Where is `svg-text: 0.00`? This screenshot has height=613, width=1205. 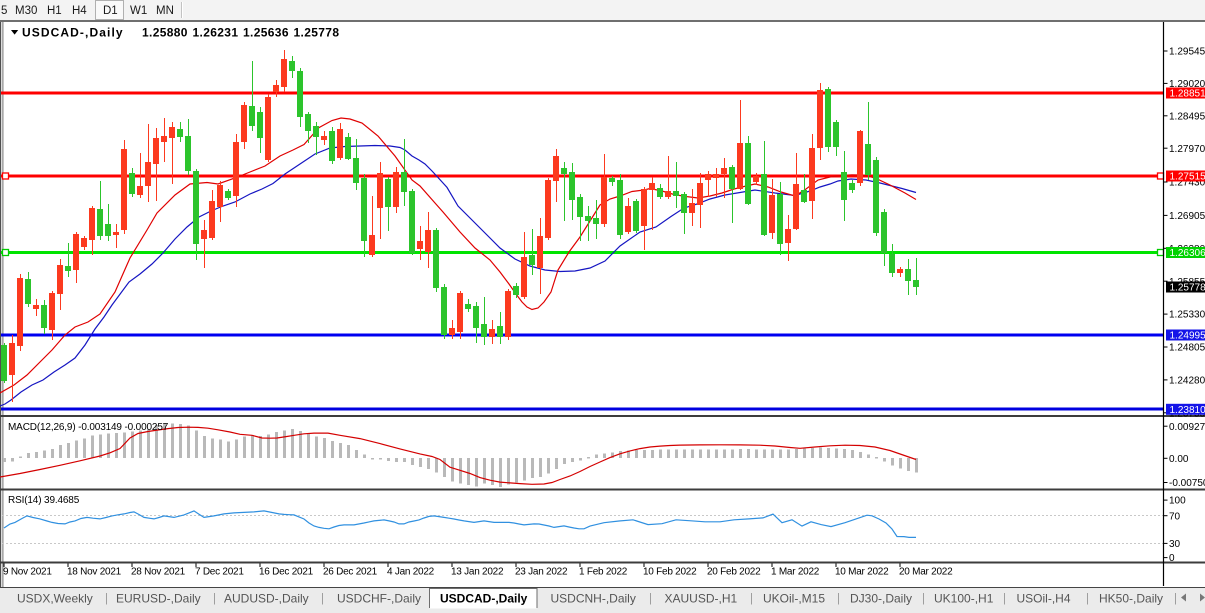
svg-text: 0.00 is located at coordinates (1179, 459).